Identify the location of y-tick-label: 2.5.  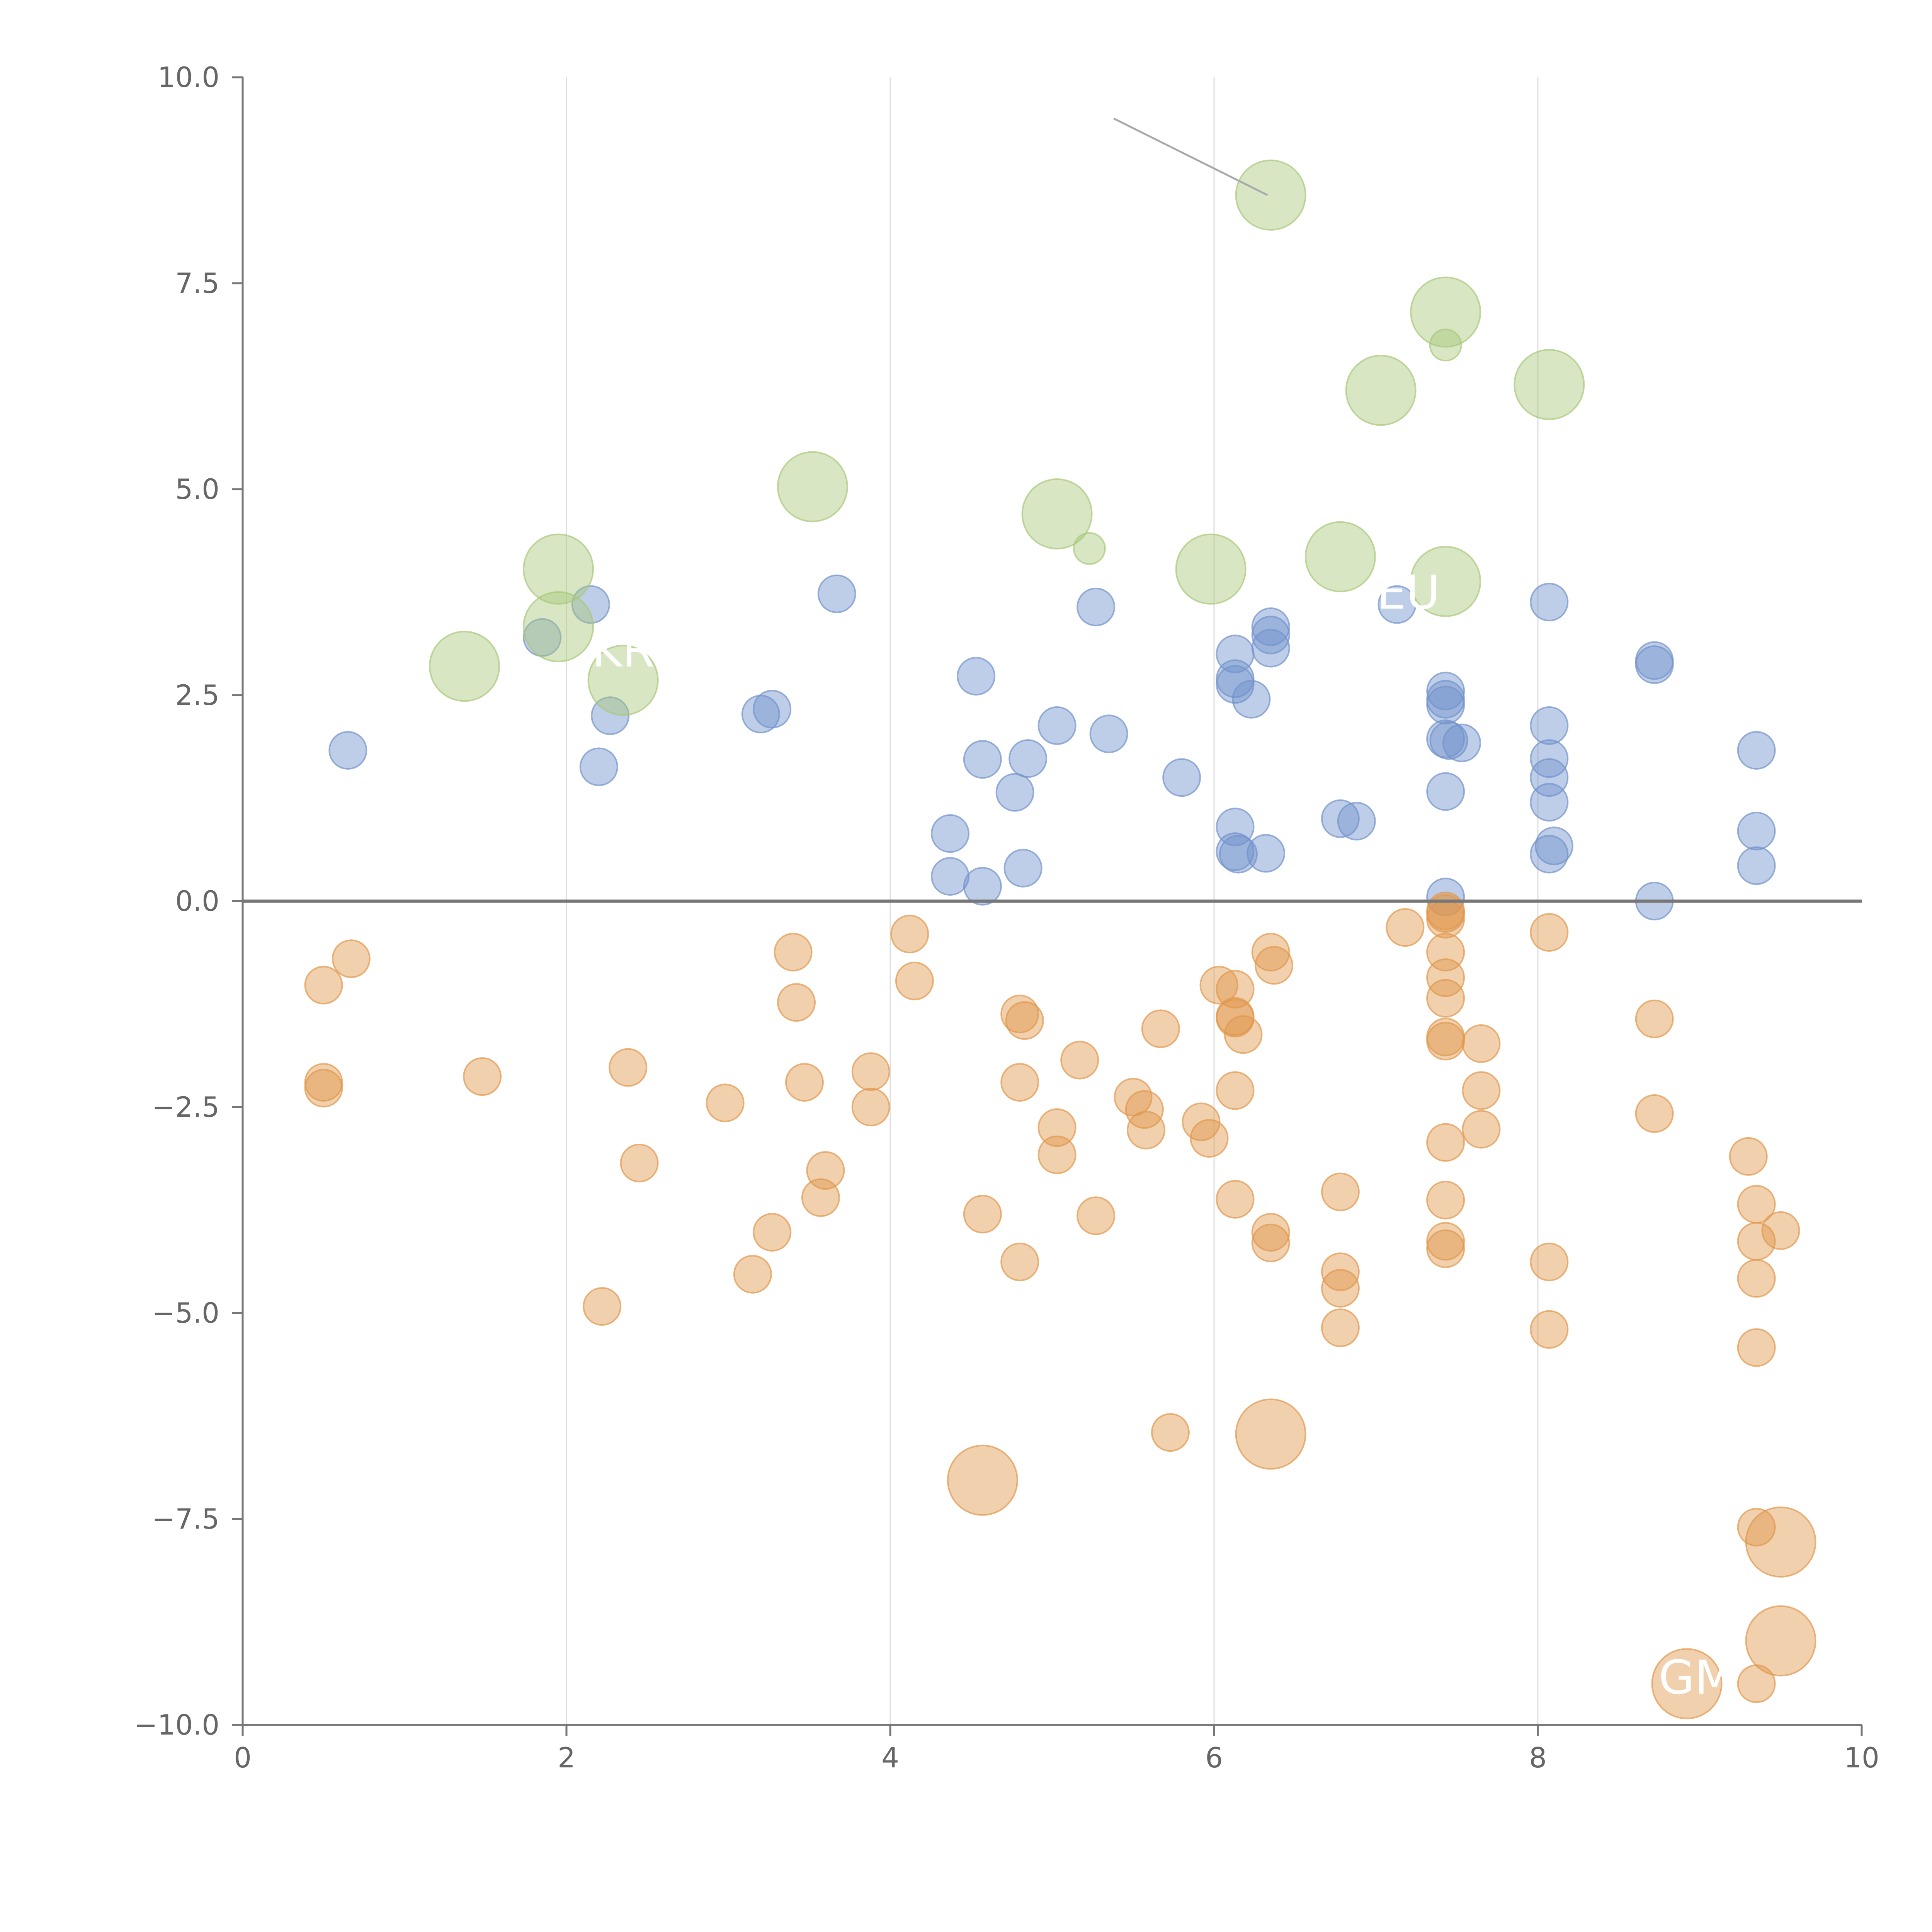
(197, 695).